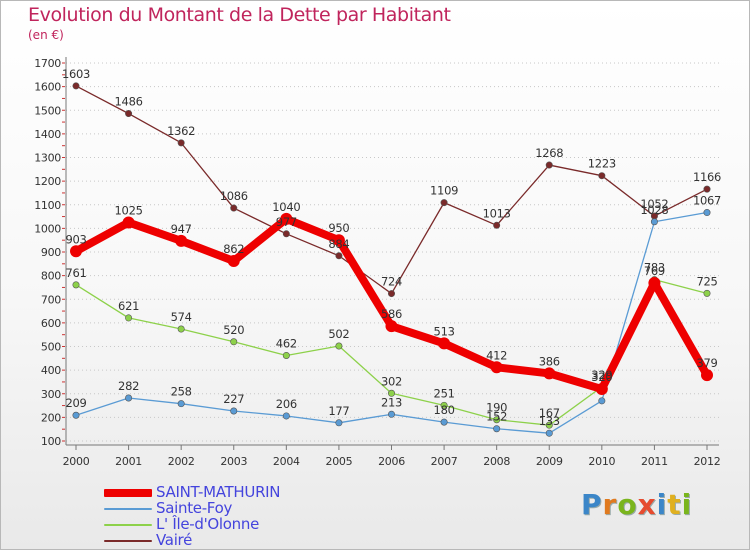  What do you see at coordinates (47, 181) in the screenshot?
I see `y-tick-label: 1200` at bounding box center [47, 181].